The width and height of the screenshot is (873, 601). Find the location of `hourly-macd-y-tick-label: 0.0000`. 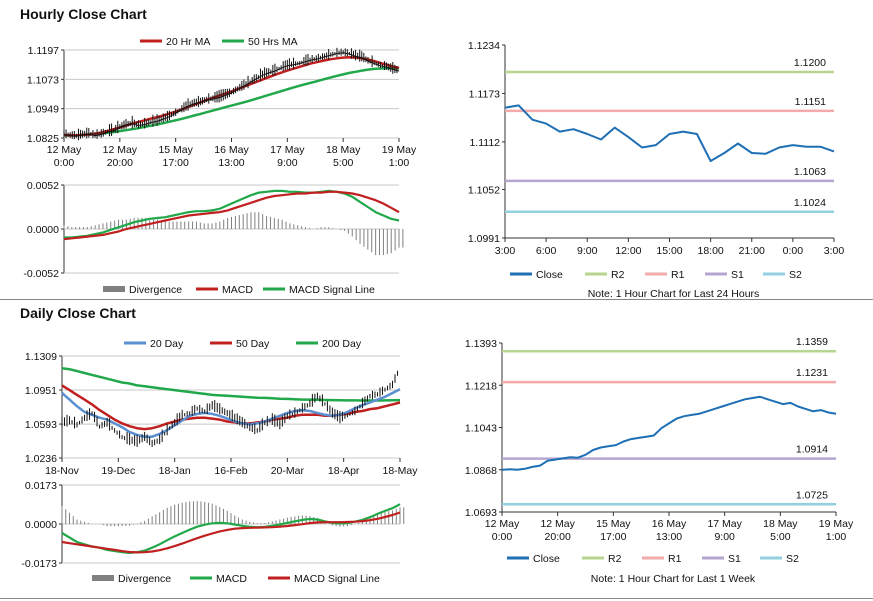

hourly-macd-y-tick-label: 0.0000 is located at coordinates (43, 230).